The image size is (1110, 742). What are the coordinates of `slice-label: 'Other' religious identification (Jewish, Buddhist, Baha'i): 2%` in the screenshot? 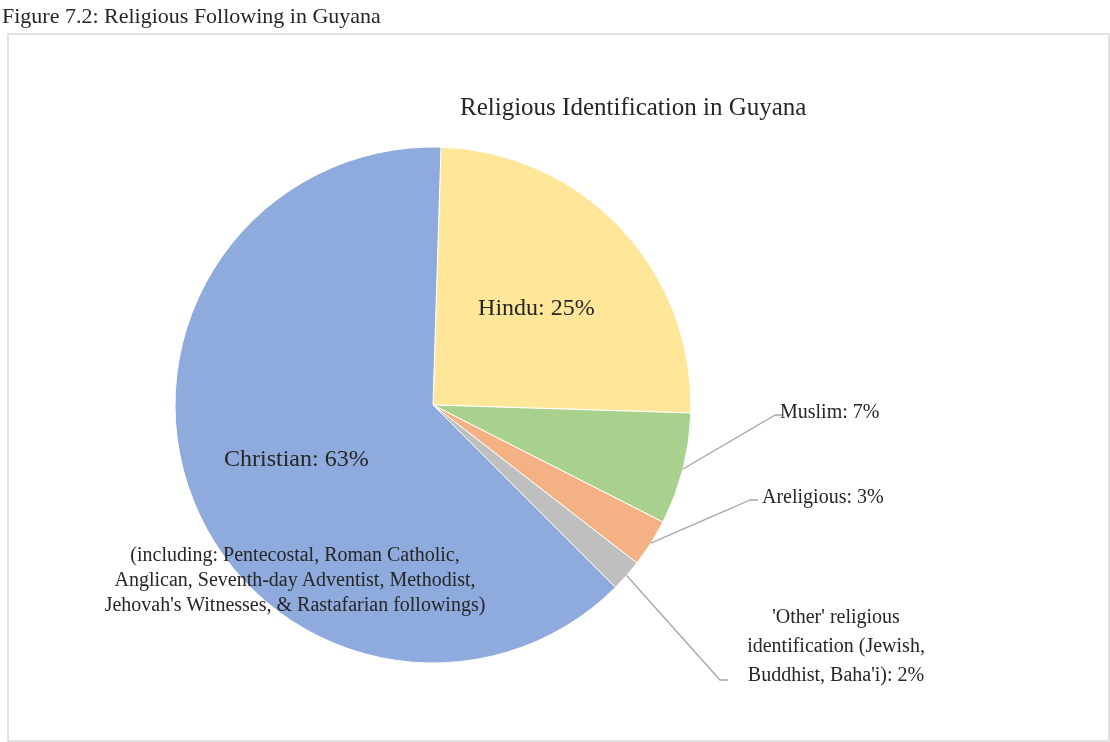 It's located at (836, 645).